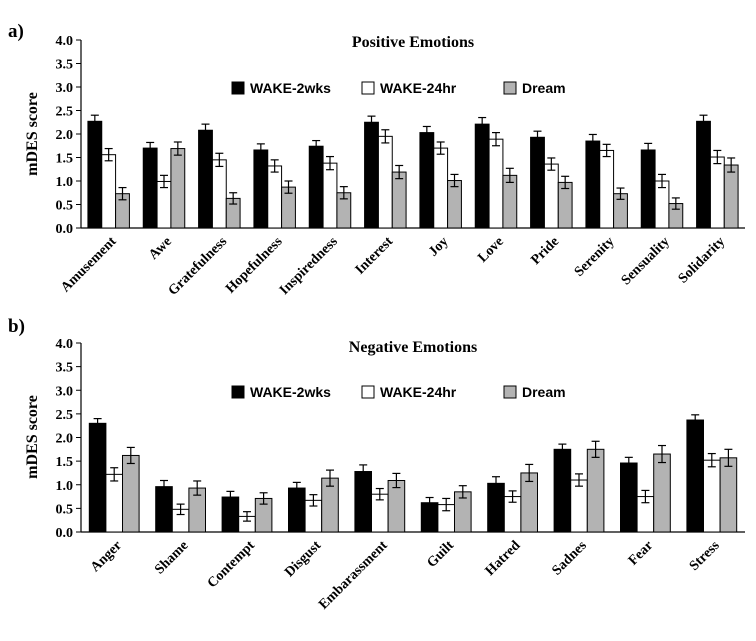  I want to click on x-tick-label: Disgust, so click(303, 559).